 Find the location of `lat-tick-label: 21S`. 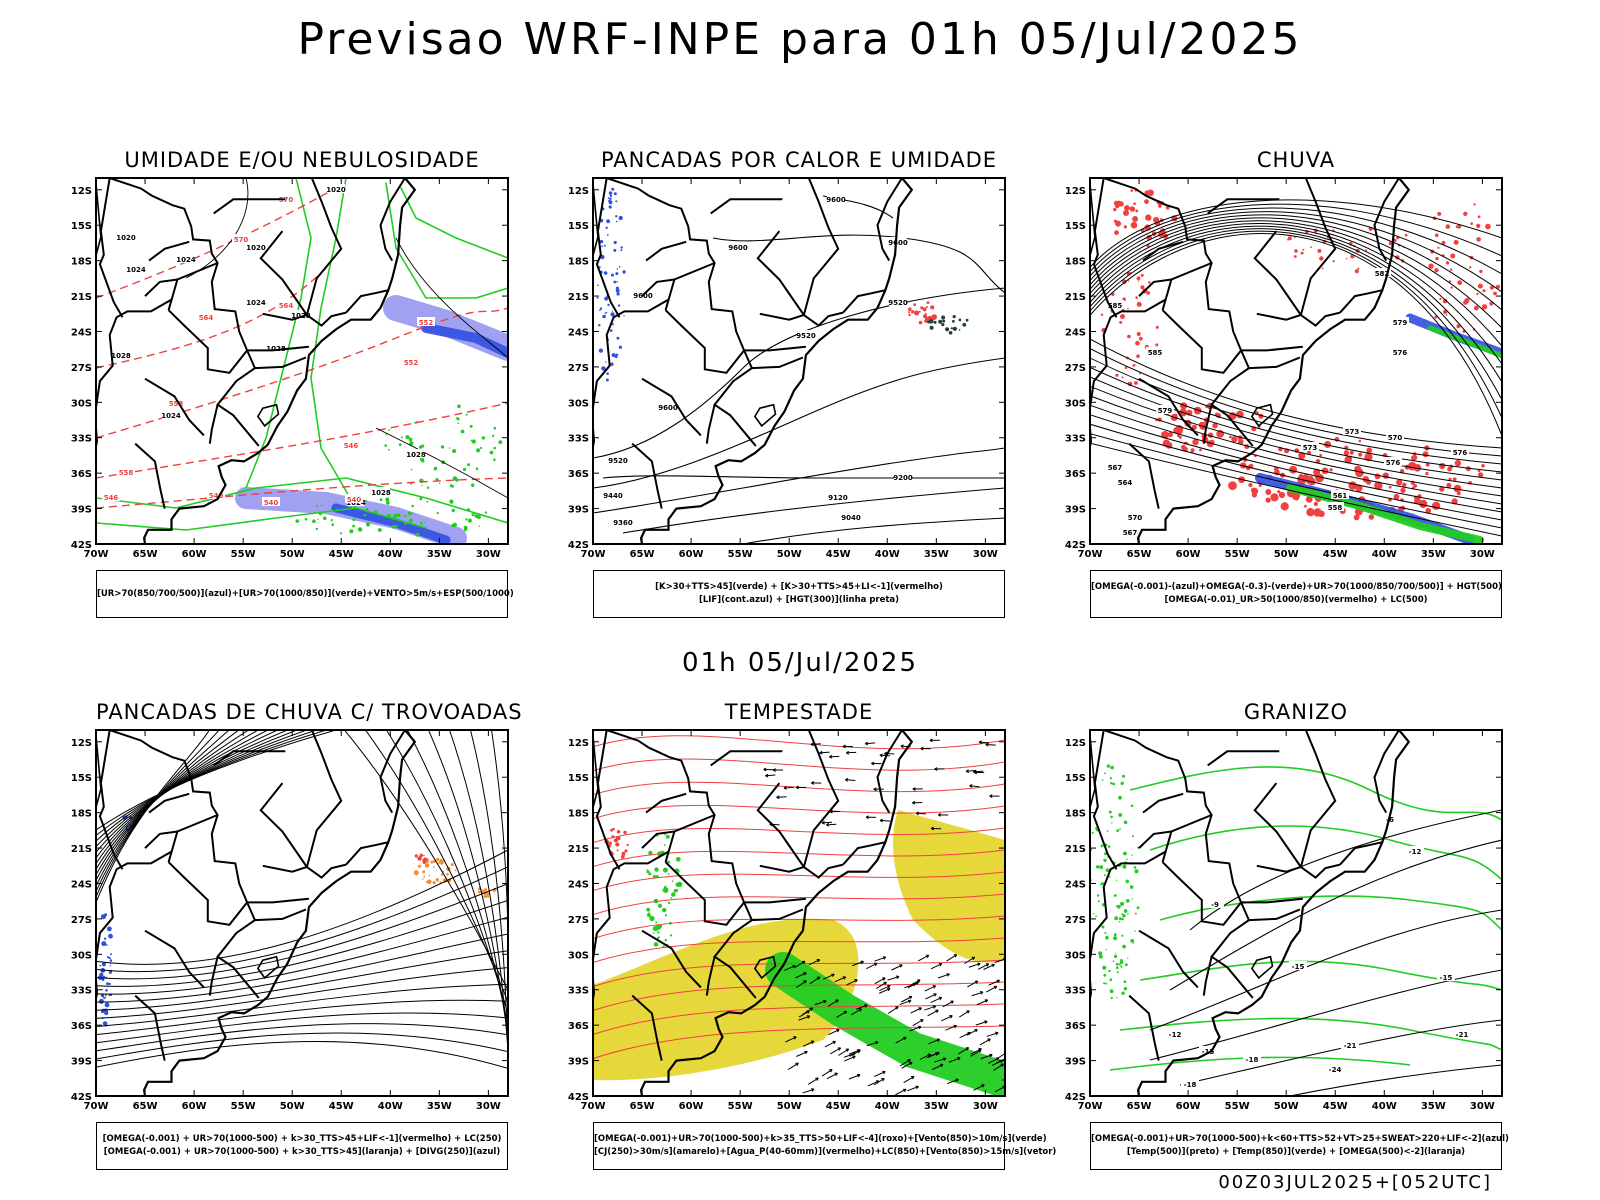

lat-tick-label: 21S is located at coordinates (81, 849).